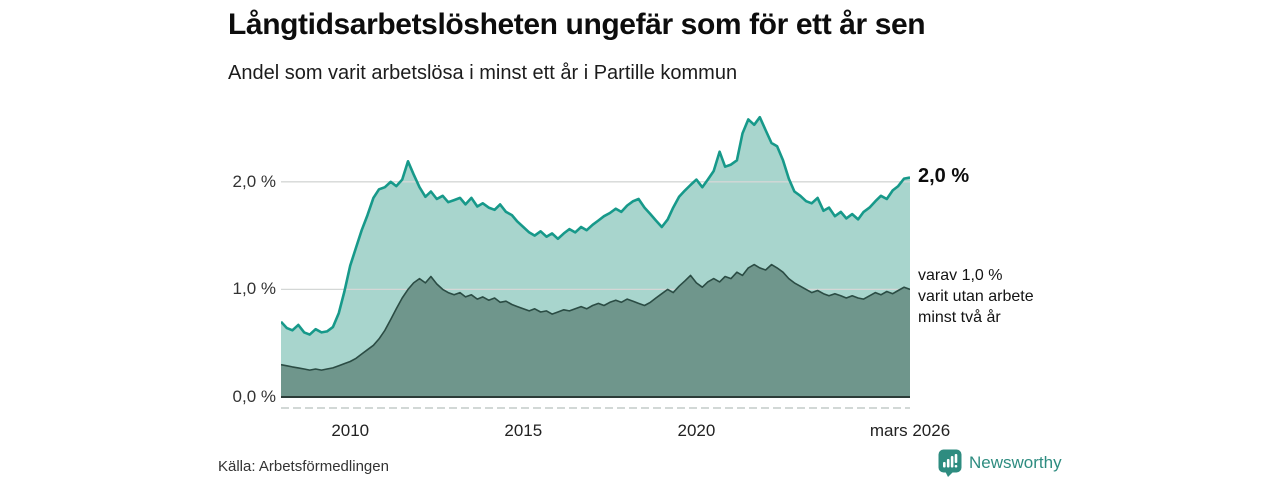 The height and width of the screenshot is (480, 1280). I want to click on newsworthy-brand: Newsworthy, so click(1000, 463).